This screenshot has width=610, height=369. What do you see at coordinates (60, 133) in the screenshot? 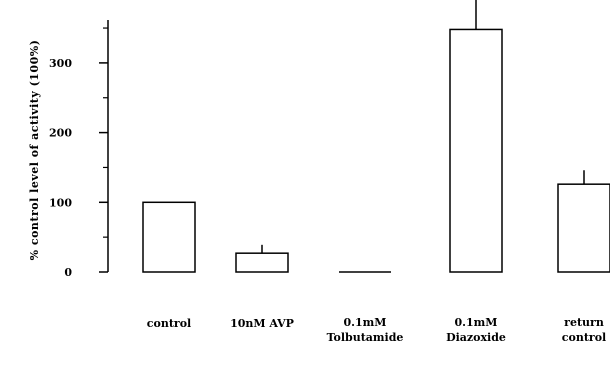
I see `y-tick-label: 200` at bounding box center [60, 133].